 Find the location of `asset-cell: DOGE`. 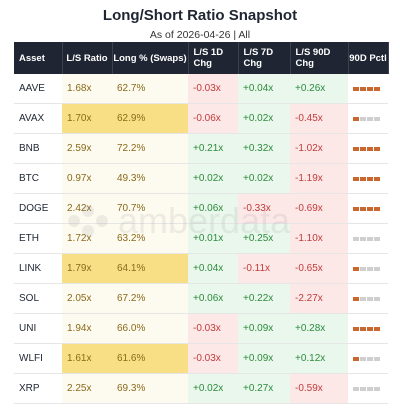

asset-cell: DOGE is located at coordinates (38, 208).